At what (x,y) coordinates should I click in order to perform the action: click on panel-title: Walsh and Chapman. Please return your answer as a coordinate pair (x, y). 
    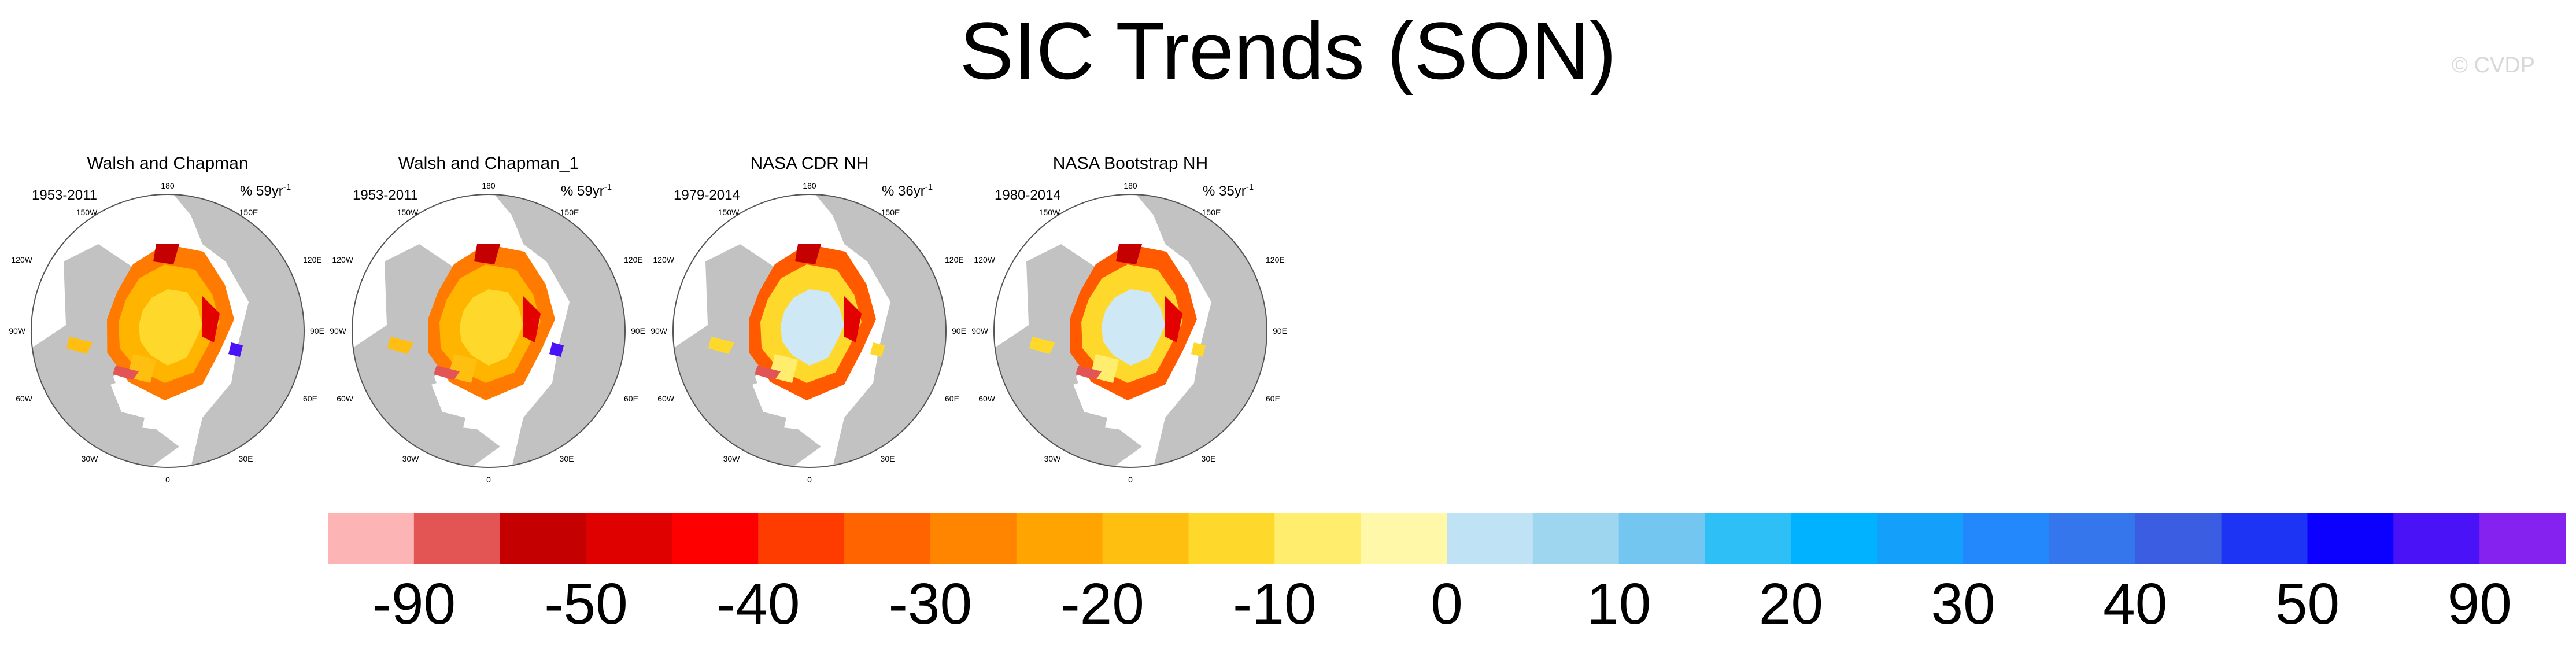
    Looking at the image, I should click on (167, 163).